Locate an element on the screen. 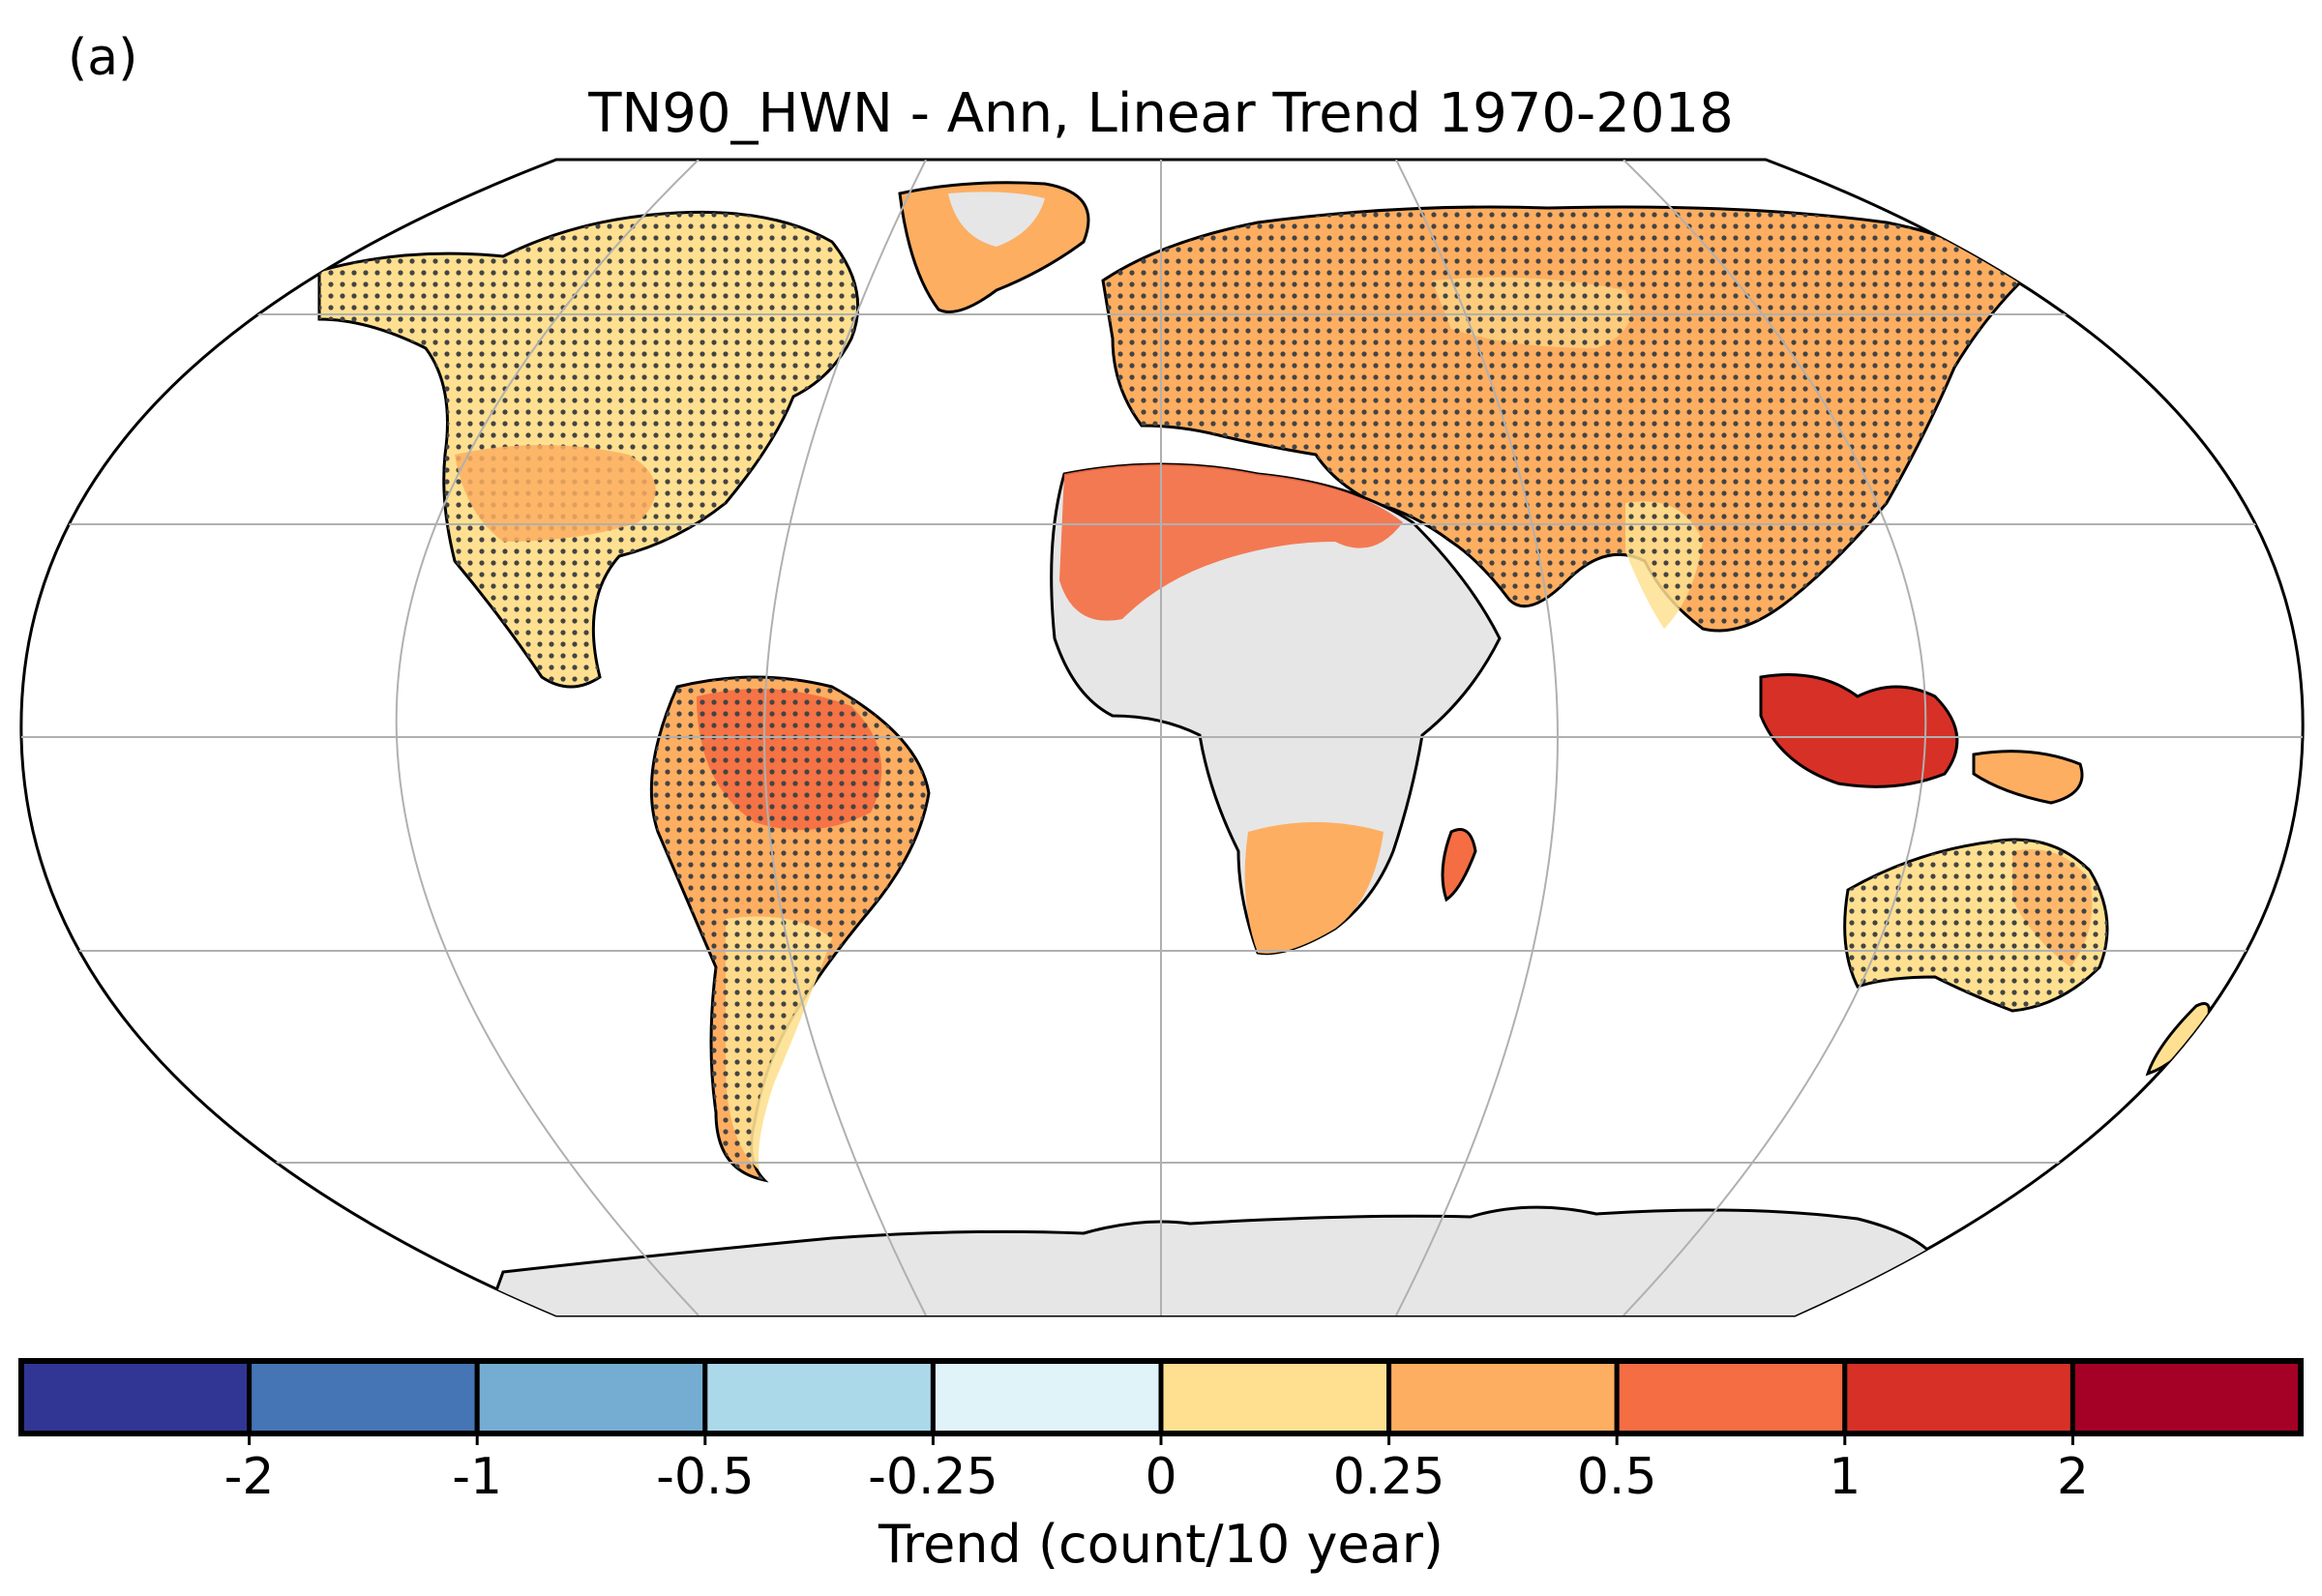 The image size is (2322, 1596). south-america-stipple is located at coordinates (790, 928).